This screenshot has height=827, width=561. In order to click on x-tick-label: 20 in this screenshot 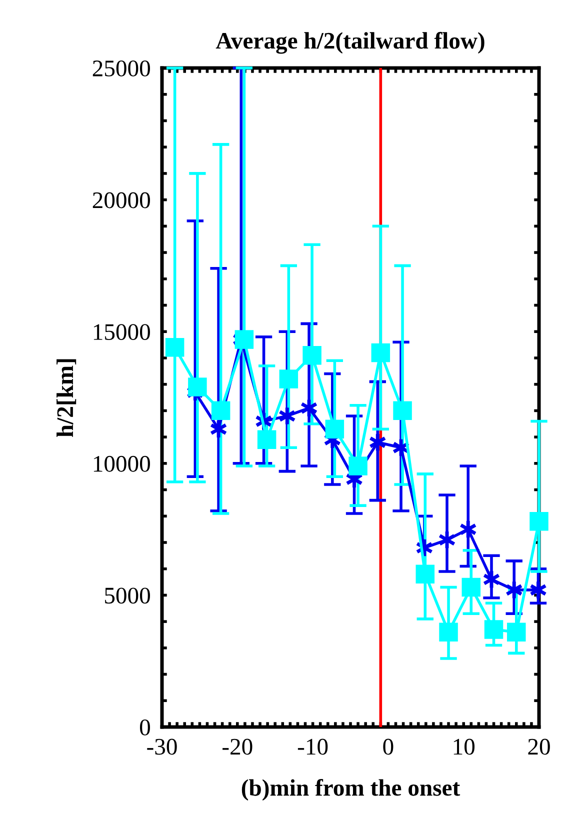, I will do `click(539, 746)`.